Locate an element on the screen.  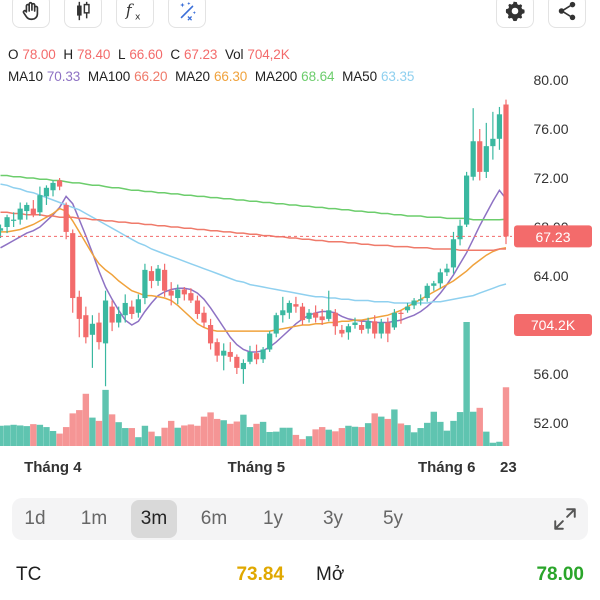
last-price-tag is located at coordinates (553, 236).